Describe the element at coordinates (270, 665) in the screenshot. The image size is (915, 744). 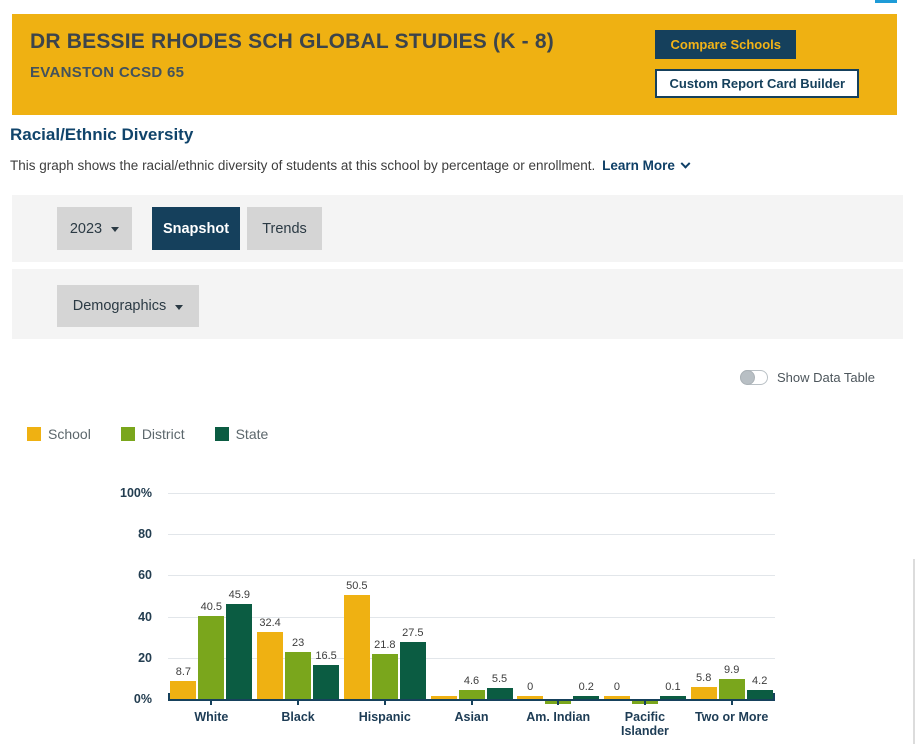
I see `school-bar-black` at that location.